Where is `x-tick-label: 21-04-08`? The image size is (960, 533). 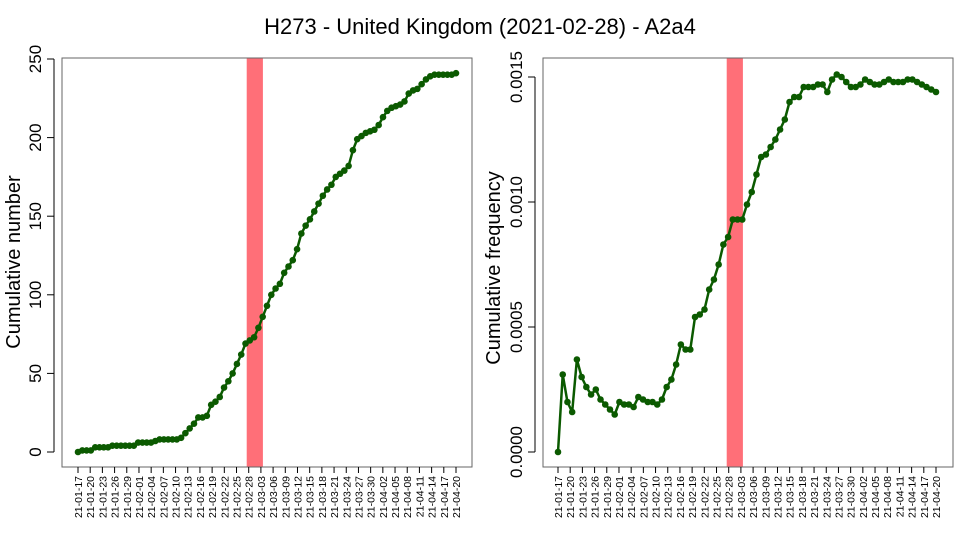 x-tick-label: 21-04-08 is located at coordinates (408, 497).